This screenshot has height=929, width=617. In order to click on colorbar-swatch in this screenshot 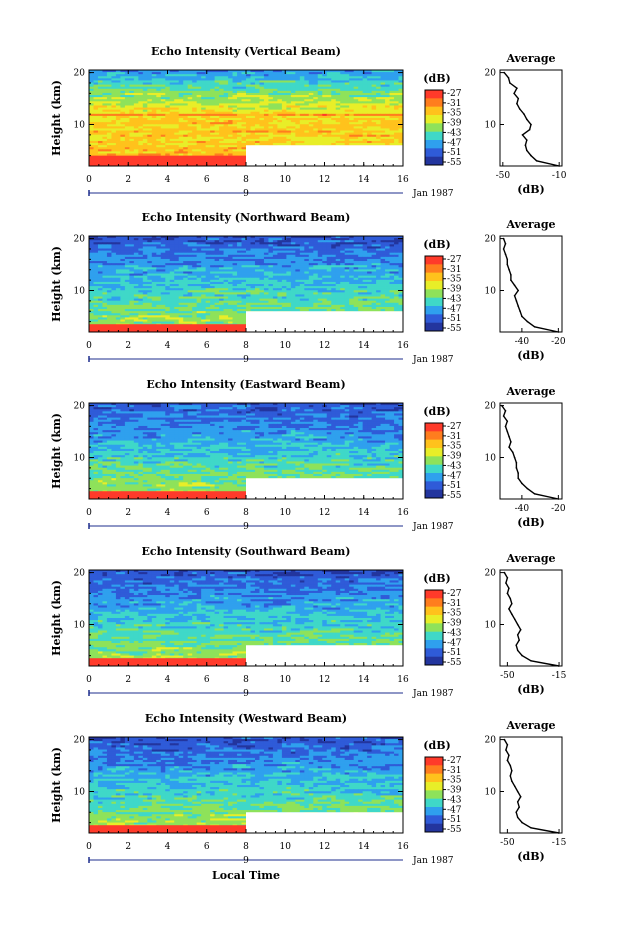, I will do `click(434, 152)`.